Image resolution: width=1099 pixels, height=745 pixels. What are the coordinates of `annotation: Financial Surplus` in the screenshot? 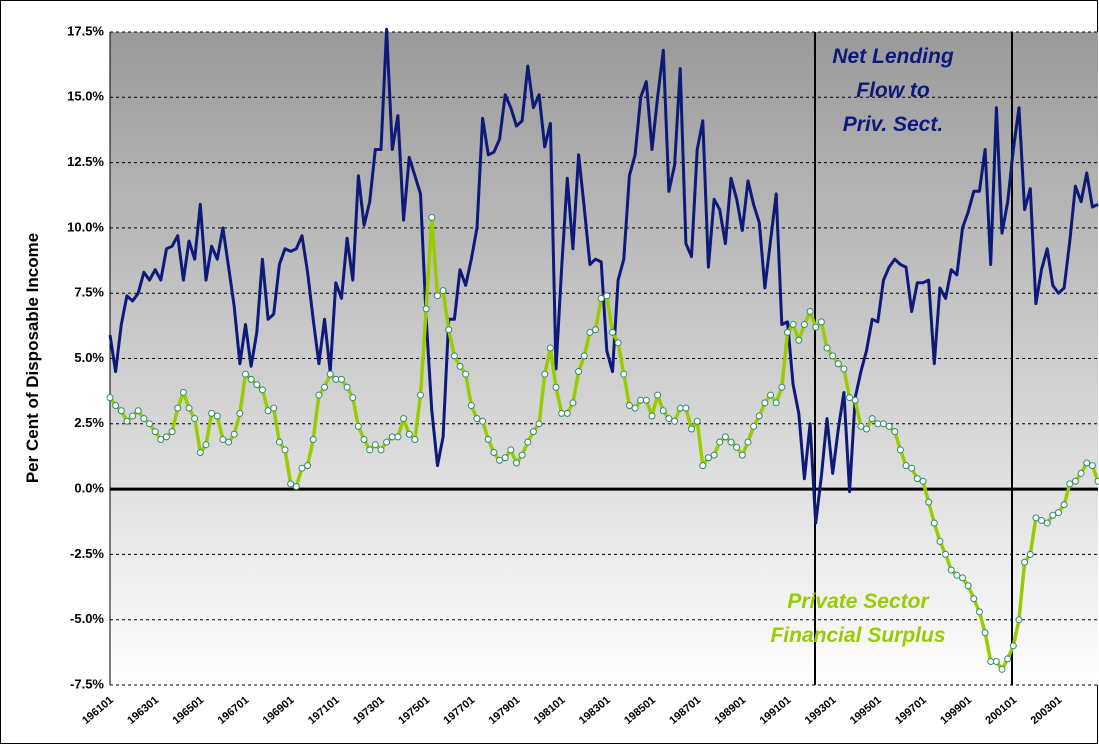 It's located at (857, 635).